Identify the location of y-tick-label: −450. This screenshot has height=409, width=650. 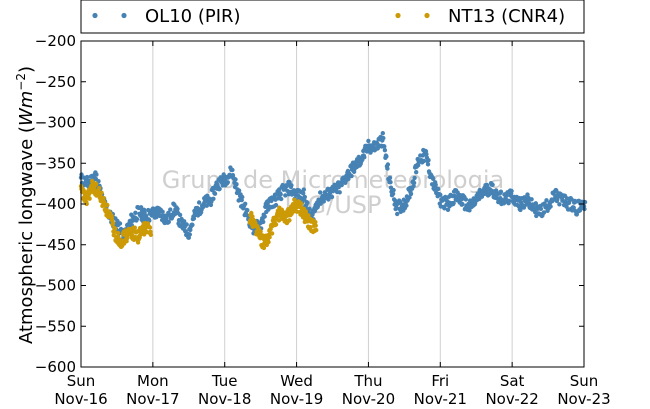
(55, 245).